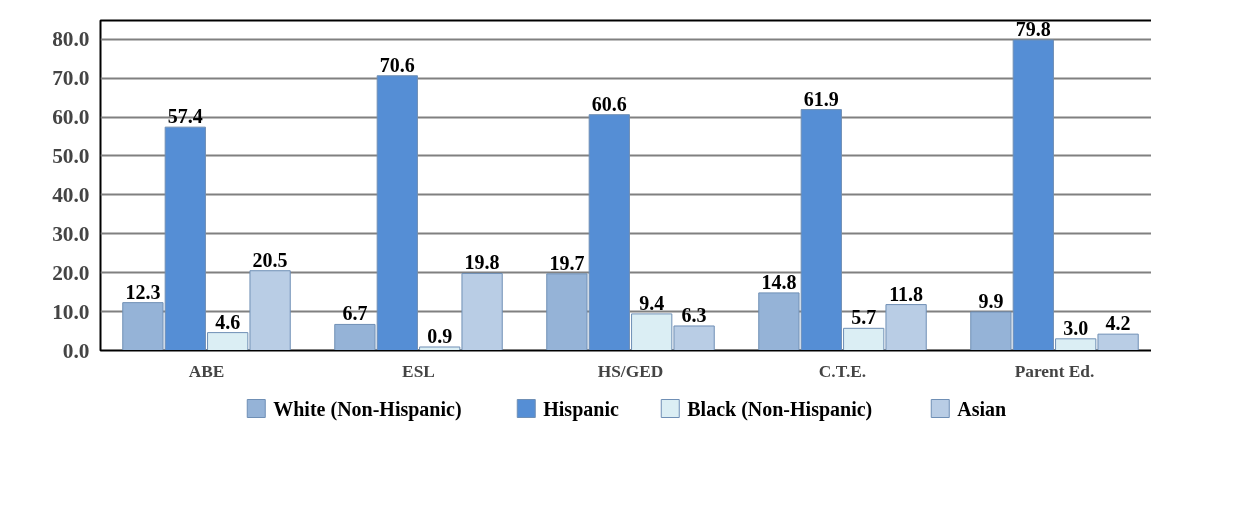 The image size is (1255, 521). What do you see at coordinates (821, 98) in the screenshot?
I see `data-label: 61.9` at bounding box center [821, 98].